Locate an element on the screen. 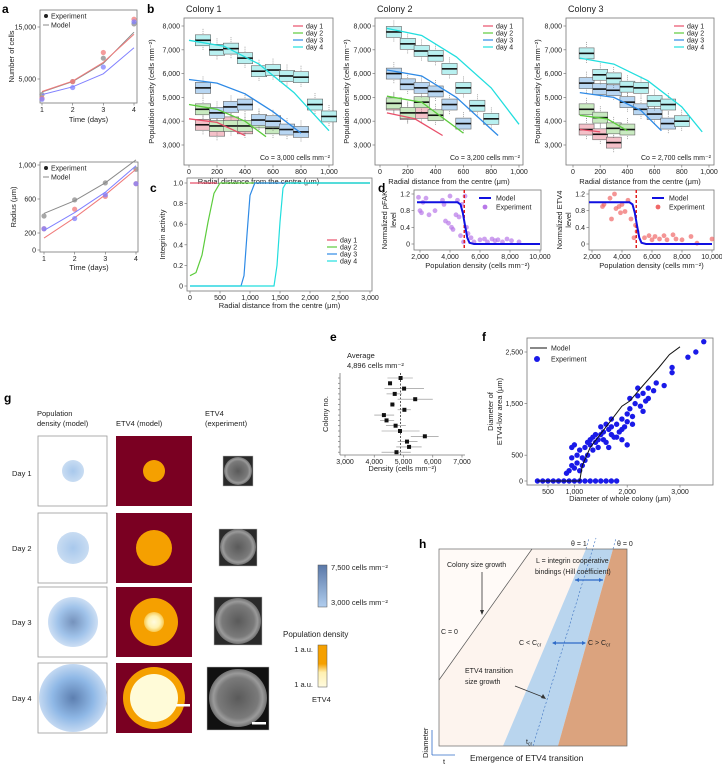 The width and height of the screenshot is (722, 766). panel-label-h: h is located at coordinates (422, 544).